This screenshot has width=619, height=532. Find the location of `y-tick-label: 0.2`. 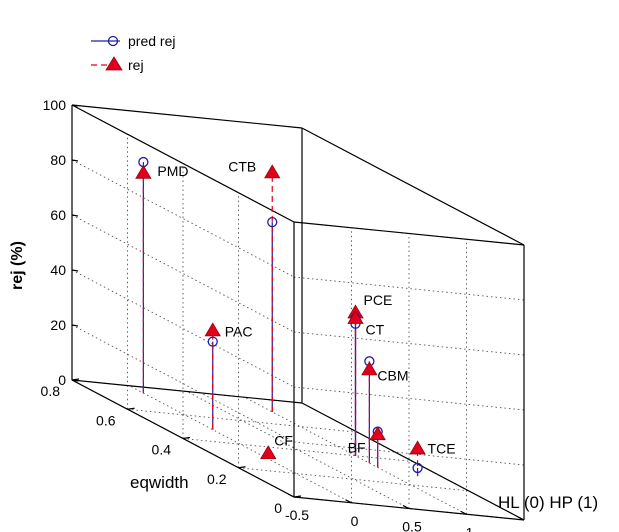

y-tick-label: 0.2 is located at coordinates (217, 479).